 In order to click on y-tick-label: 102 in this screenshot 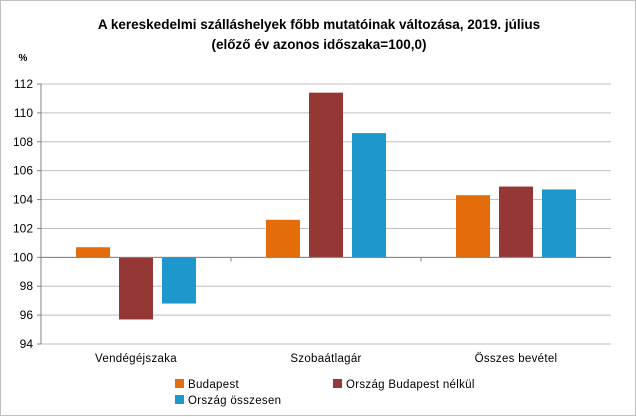, I will do `click(23, 228)`.